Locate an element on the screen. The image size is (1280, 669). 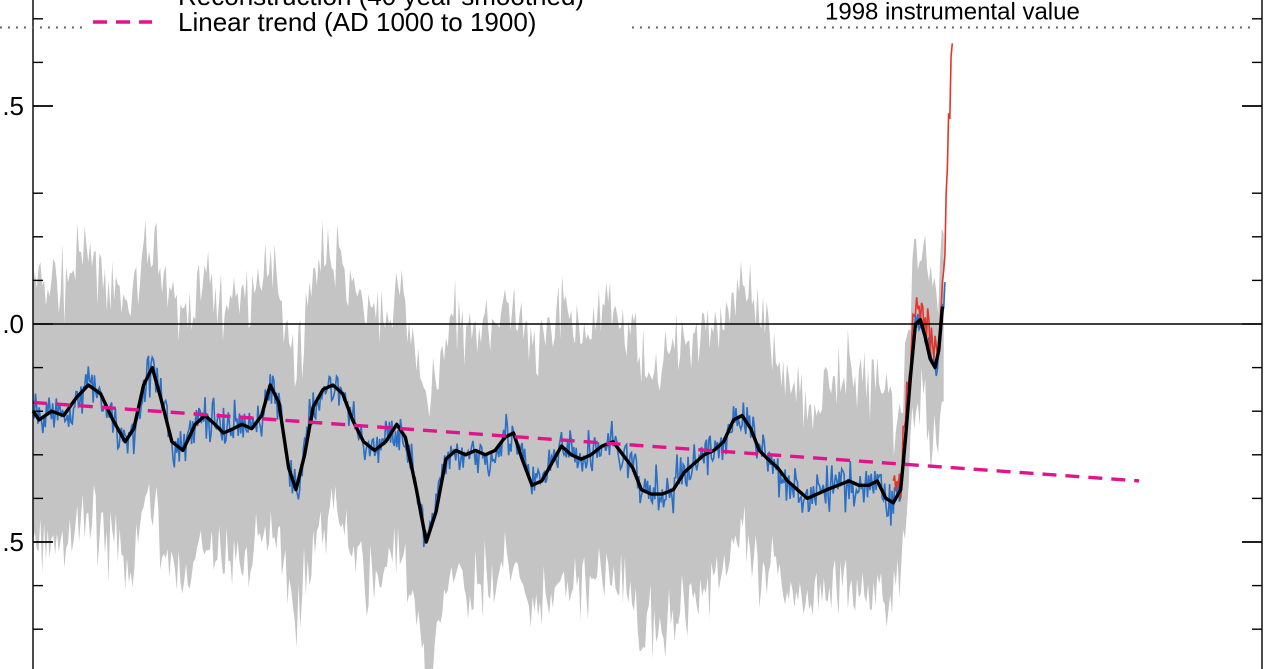
y-tick-labels: .5 .0 .5 is located at coordinates (13, 324).